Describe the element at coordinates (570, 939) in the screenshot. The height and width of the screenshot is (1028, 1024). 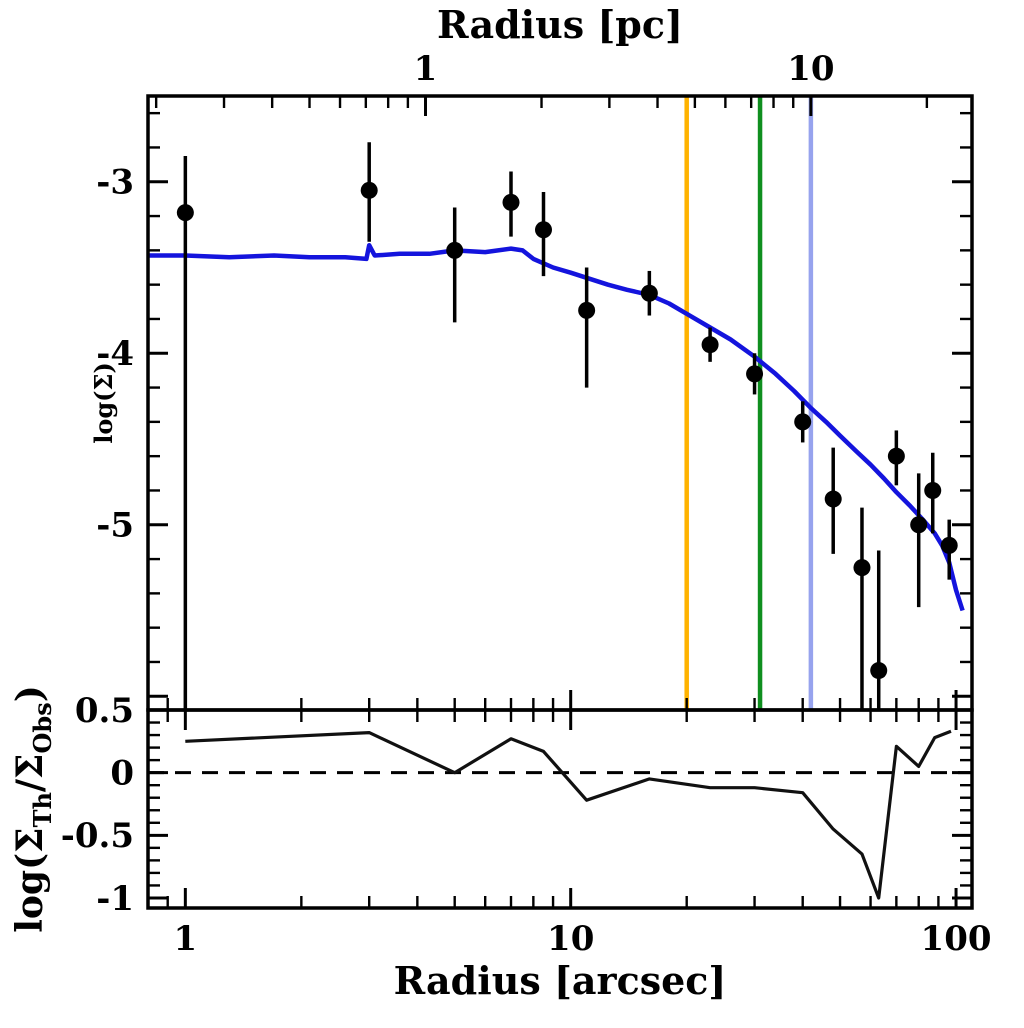
I see `x-tick-label: 10` at that location.